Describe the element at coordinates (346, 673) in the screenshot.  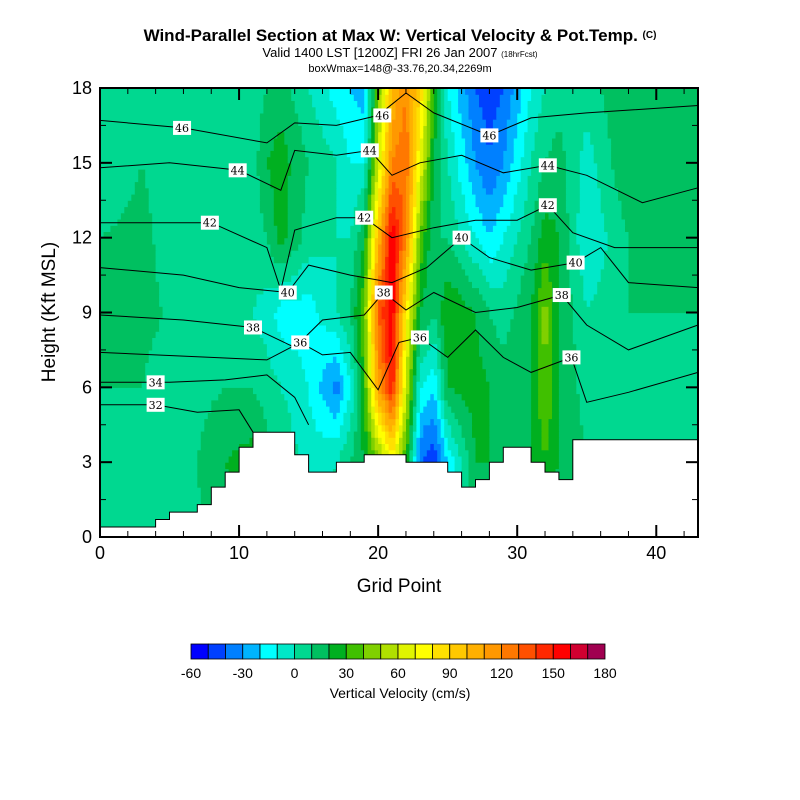
I see `colorbar-tick-label: 30` at that location.